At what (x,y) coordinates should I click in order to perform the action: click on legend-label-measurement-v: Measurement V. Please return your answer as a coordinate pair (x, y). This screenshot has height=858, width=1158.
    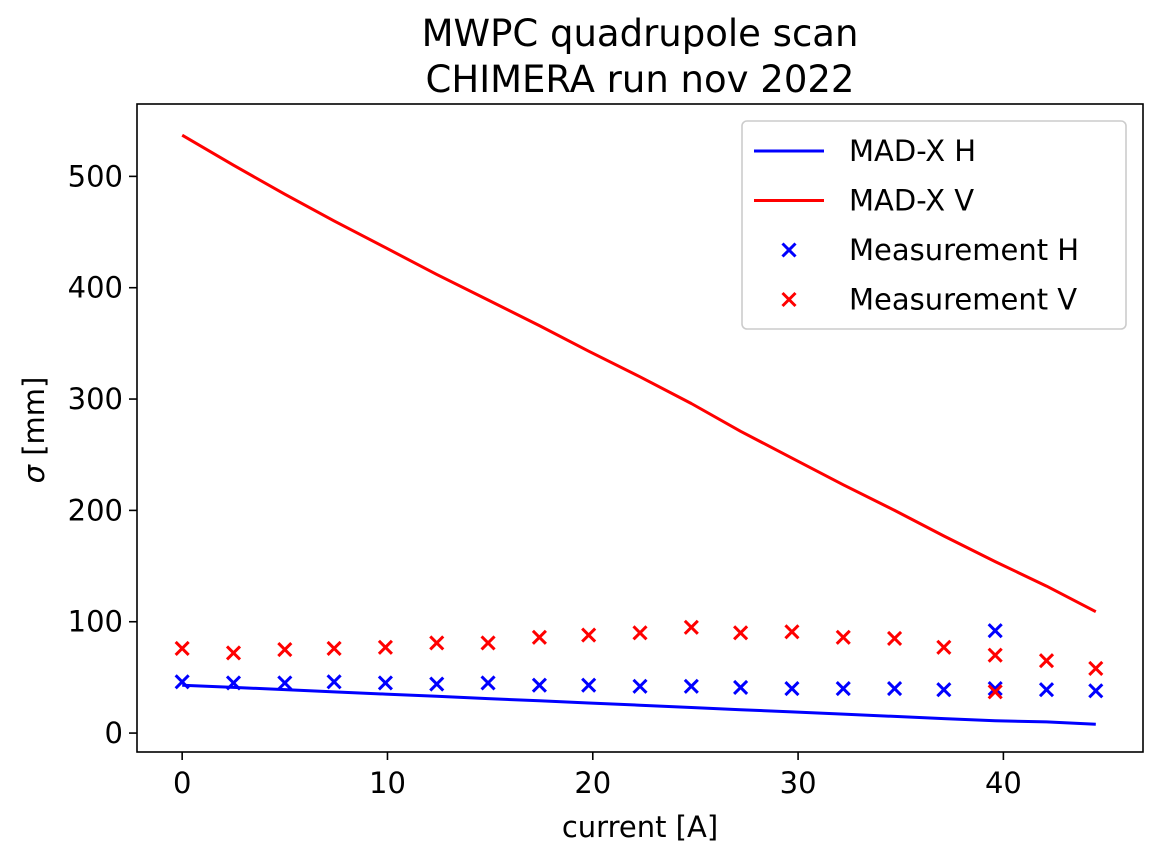
    Looking at the image, I should click on (963, 300).